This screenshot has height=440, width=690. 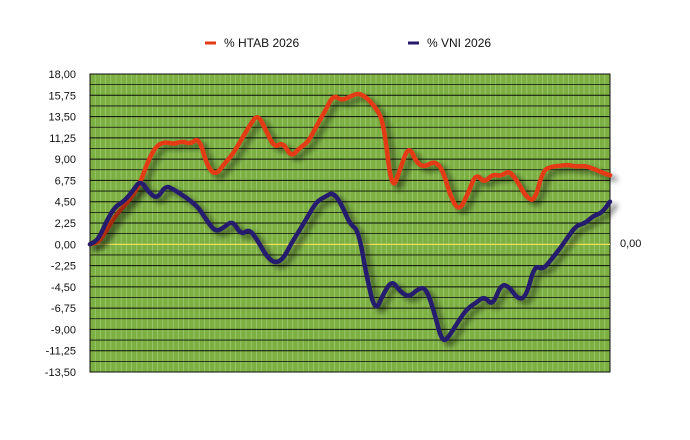 What do you see at coordinates (63, 330) in the screenshot?
I see `y-tick-label: -9,00` at bounding box center [63, 330].